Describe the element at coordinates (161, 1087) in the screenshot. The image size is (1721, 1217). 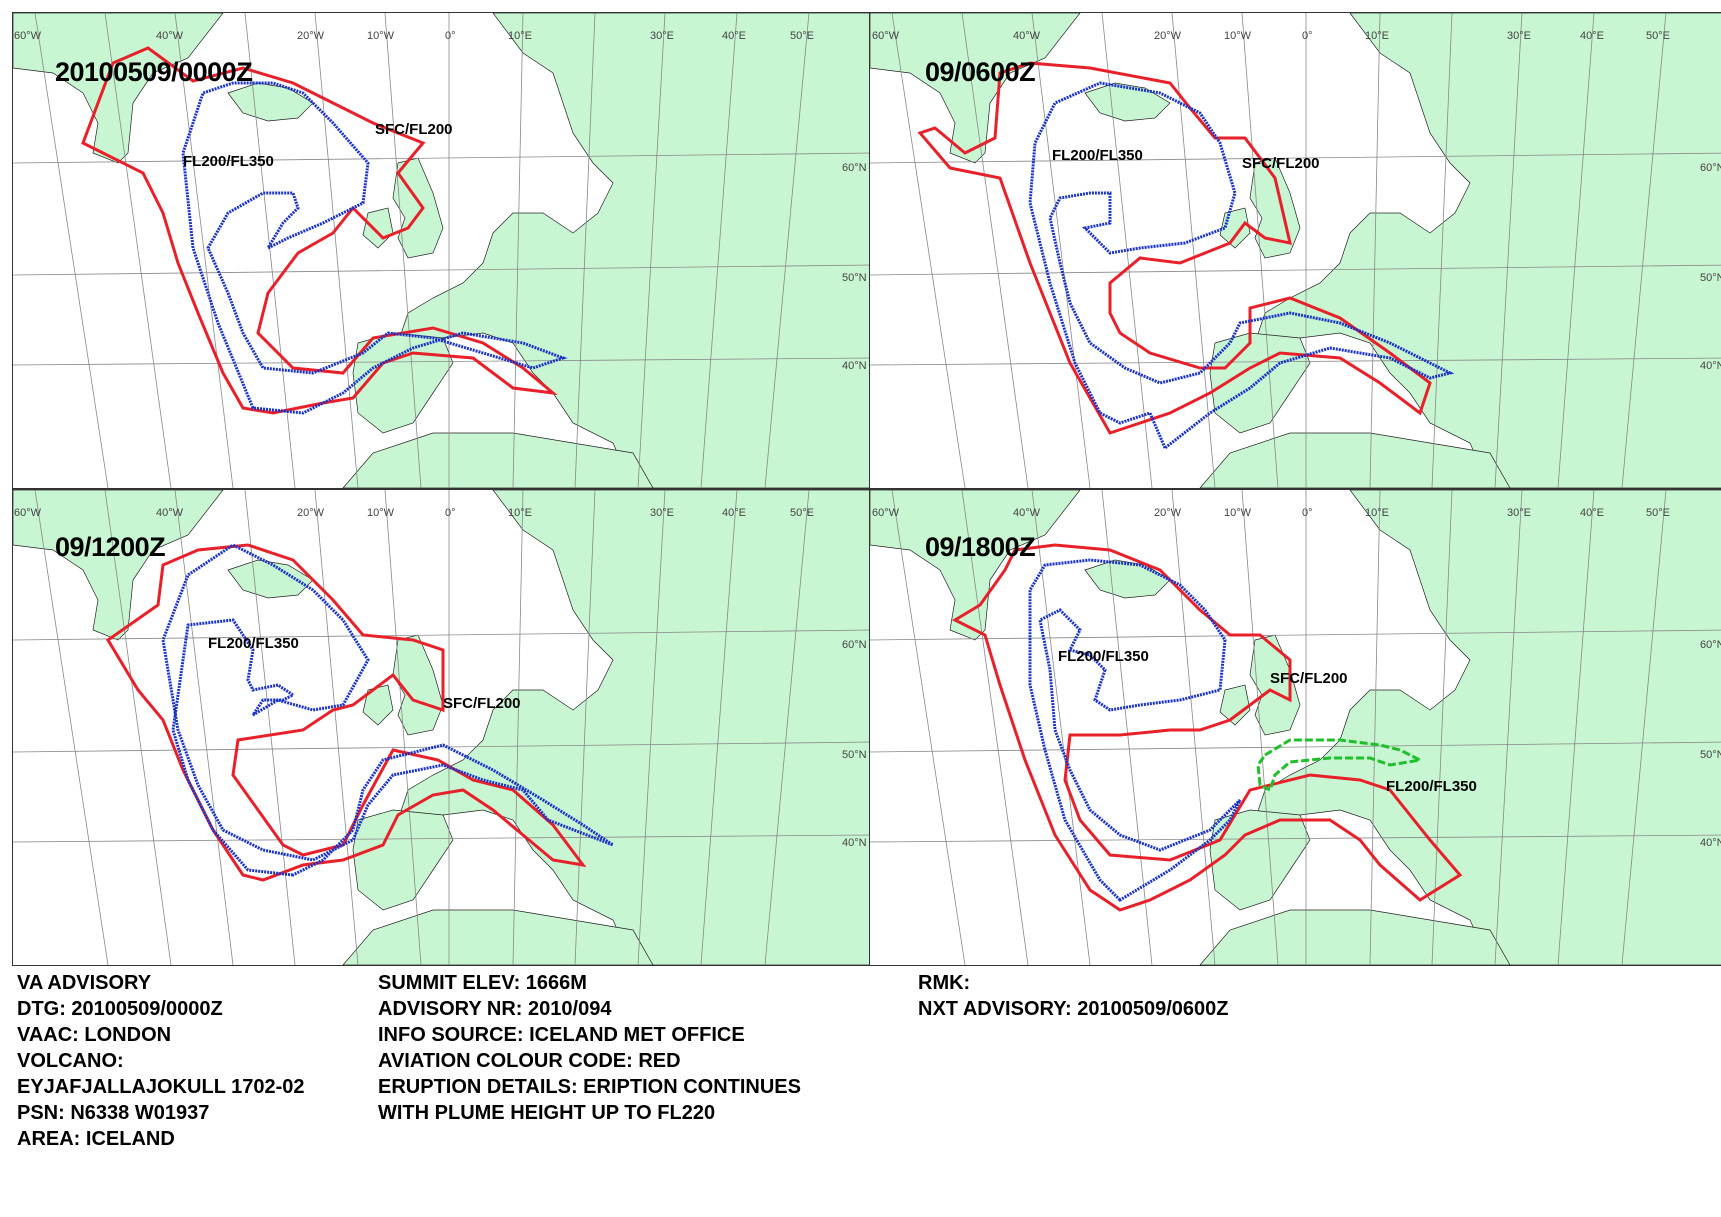
I see `advisory-line: EYJAFJALLAJOKULL 1702-02` at that location.